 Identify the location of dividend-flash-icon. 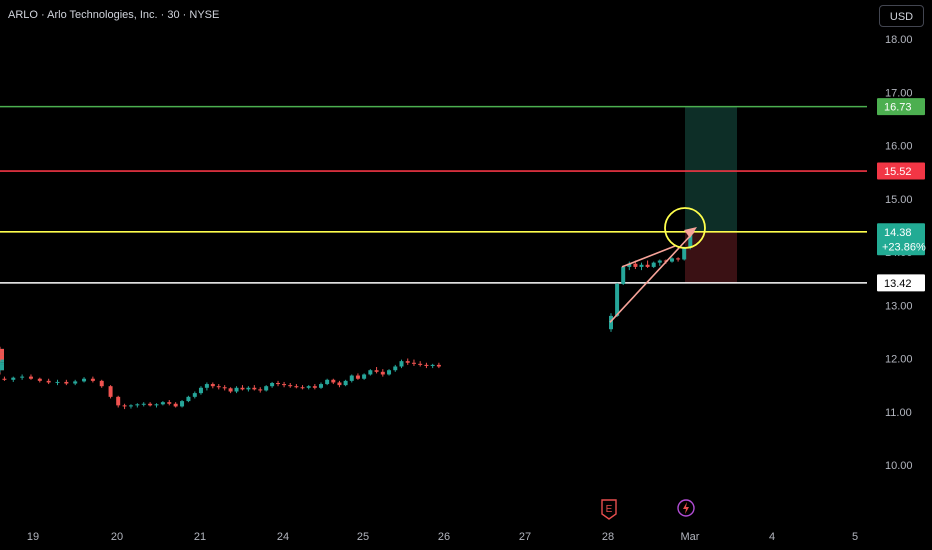
(686, 508).